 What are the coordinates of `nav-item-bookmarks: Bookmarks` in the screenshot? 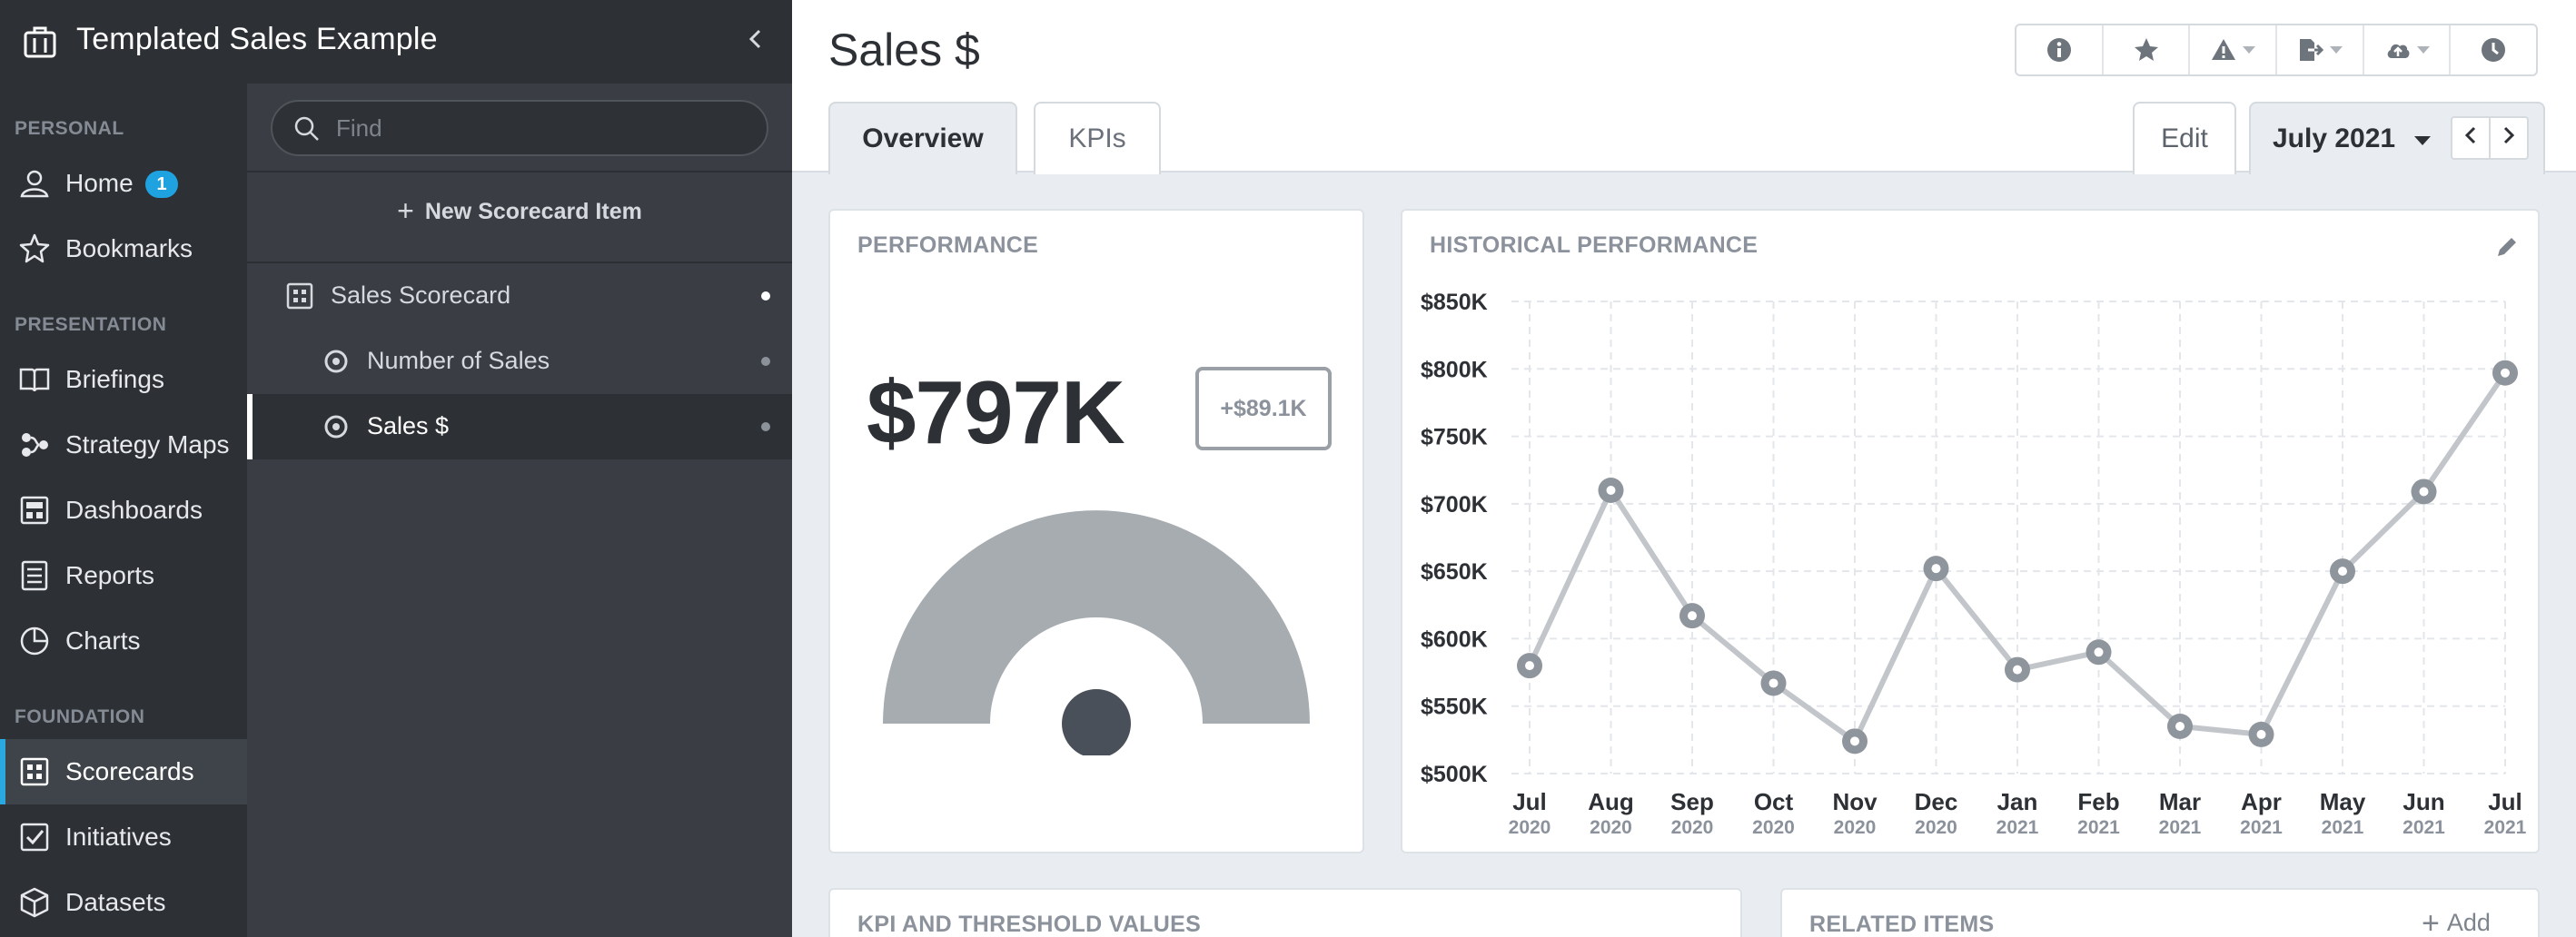 It's located at (123, 248).